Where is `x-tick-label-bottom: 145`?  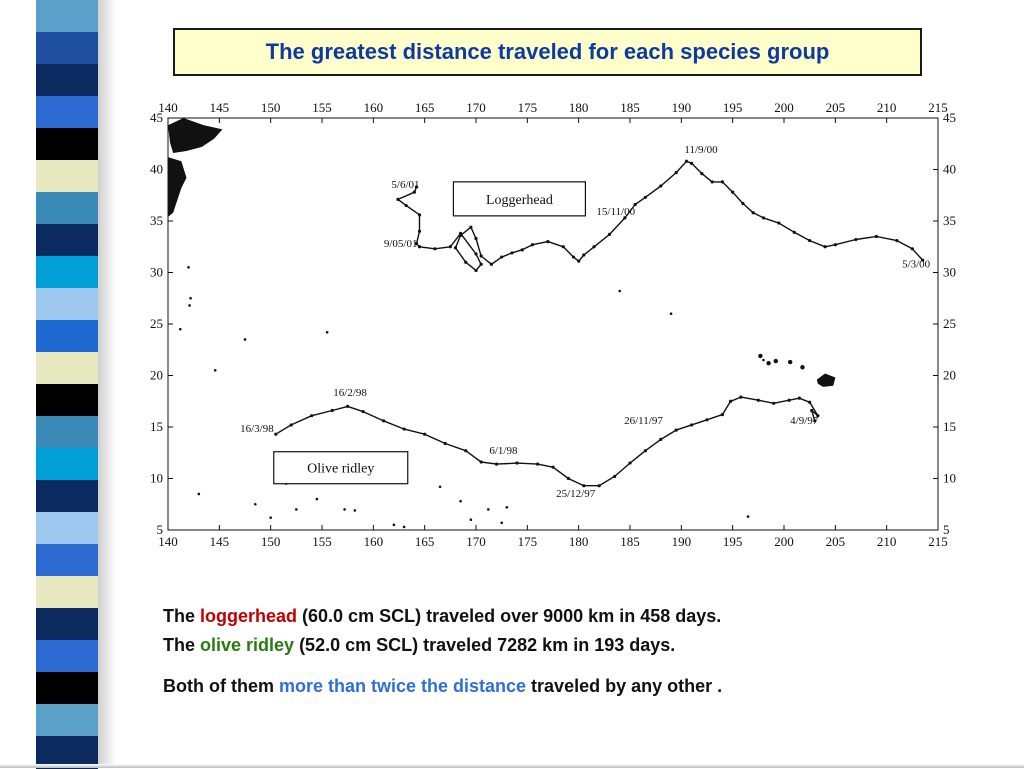
x-tick-label-bottom: 145 is located at coordinates (220, 541).